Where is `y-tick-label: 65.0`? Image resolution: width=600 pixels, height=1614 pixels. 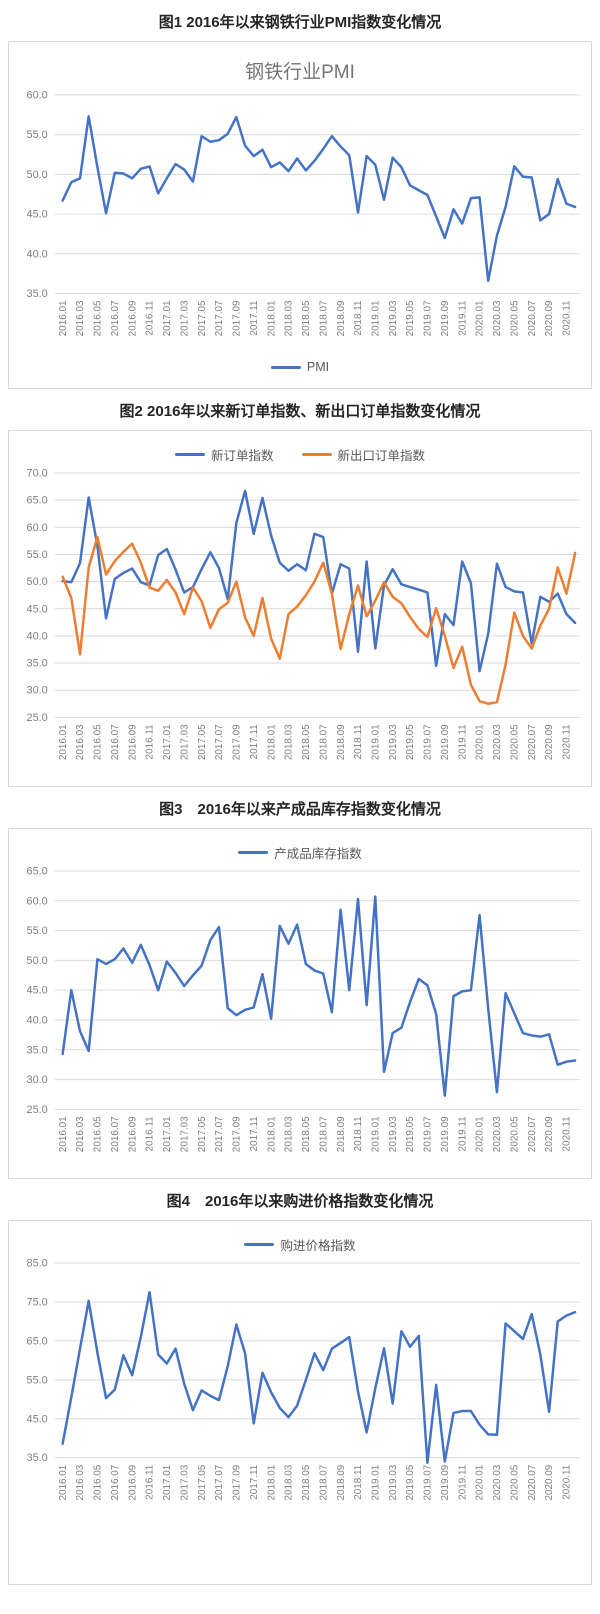
y-tick-label: 65.0 is located at coordinates (37, 872).